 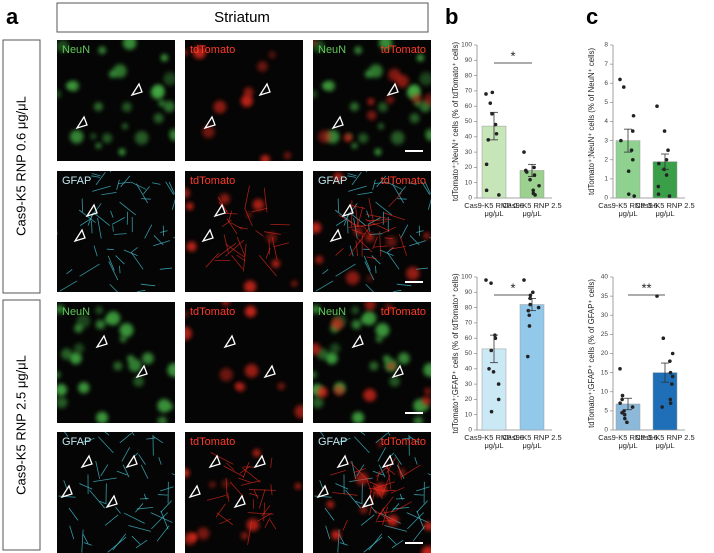 What do you see at coordinates (469, 338) in the screenshot?
I see `y-tick-label: 60` at bounding box center [469, 338].